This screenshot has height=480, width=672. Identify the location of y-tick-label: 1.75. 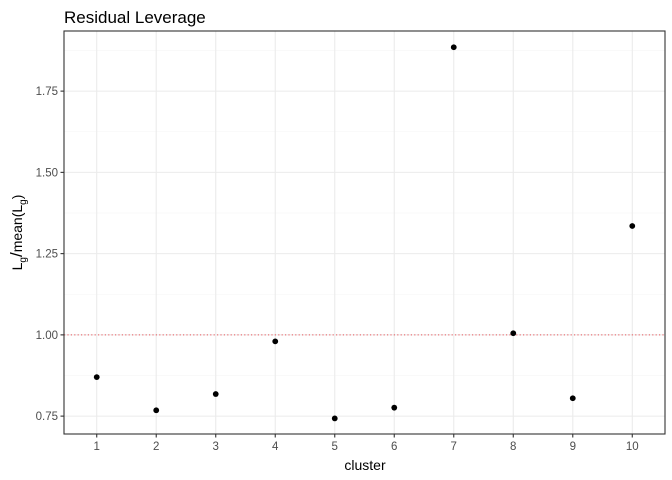
(47, 92).